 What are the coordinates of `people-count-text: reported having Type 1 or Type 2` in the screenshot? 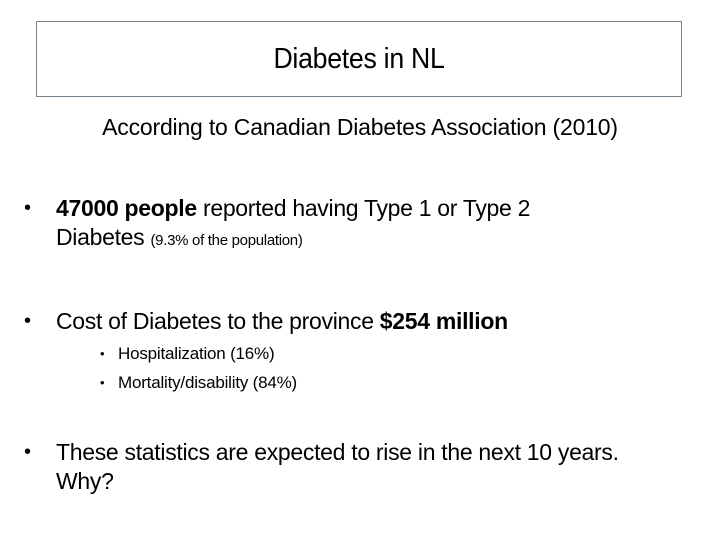 It's located at (363, 208).